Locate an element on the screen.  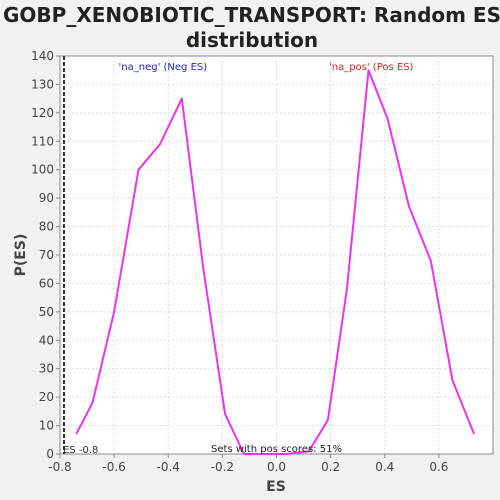
pos-es-label: 'na_pos' (Pos ES) is located at coordinates (371, 67).